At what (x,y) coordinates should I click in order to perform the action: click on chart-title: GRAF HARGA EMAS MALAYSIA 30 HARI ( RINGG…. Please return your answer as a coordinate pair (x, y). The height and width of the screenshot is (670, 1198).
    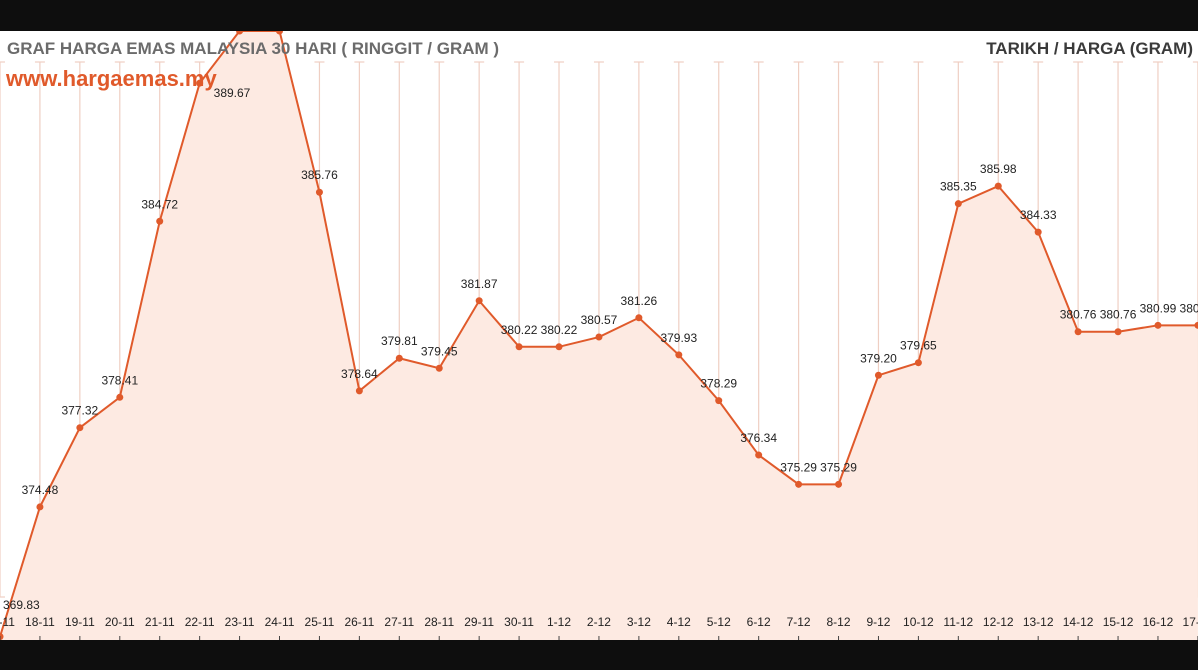
    Looking at the image, I should click on (253, 48).